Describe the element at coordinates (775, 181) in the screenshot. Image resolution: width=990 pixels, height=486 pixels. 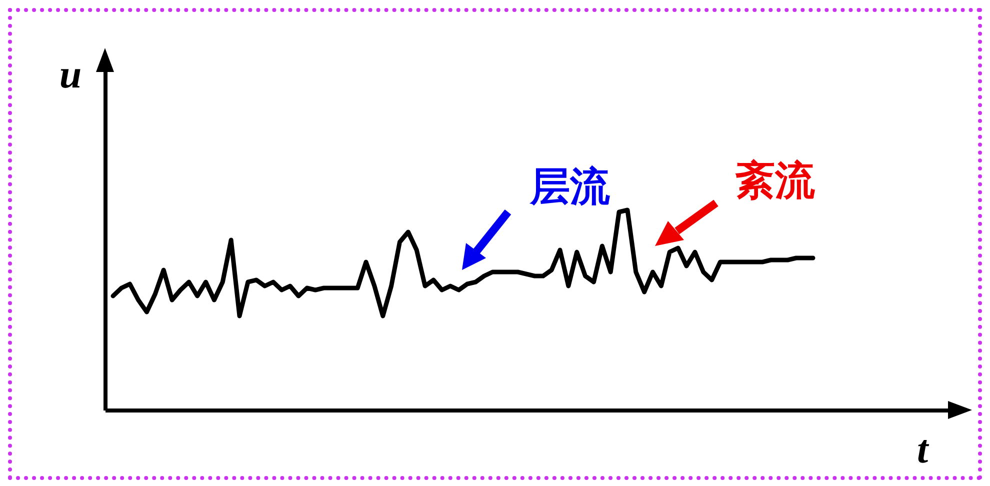
I see `text: 紊流` at that location.